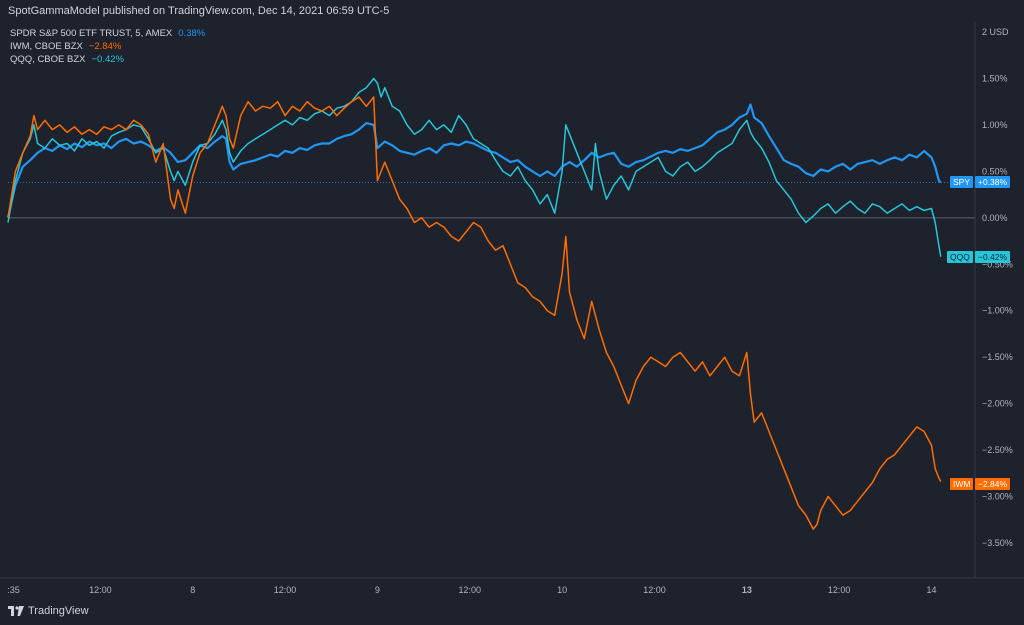 This screenshot has width=1024, height=625. I want to click on badge-spy: SPY, so click(962, 182).